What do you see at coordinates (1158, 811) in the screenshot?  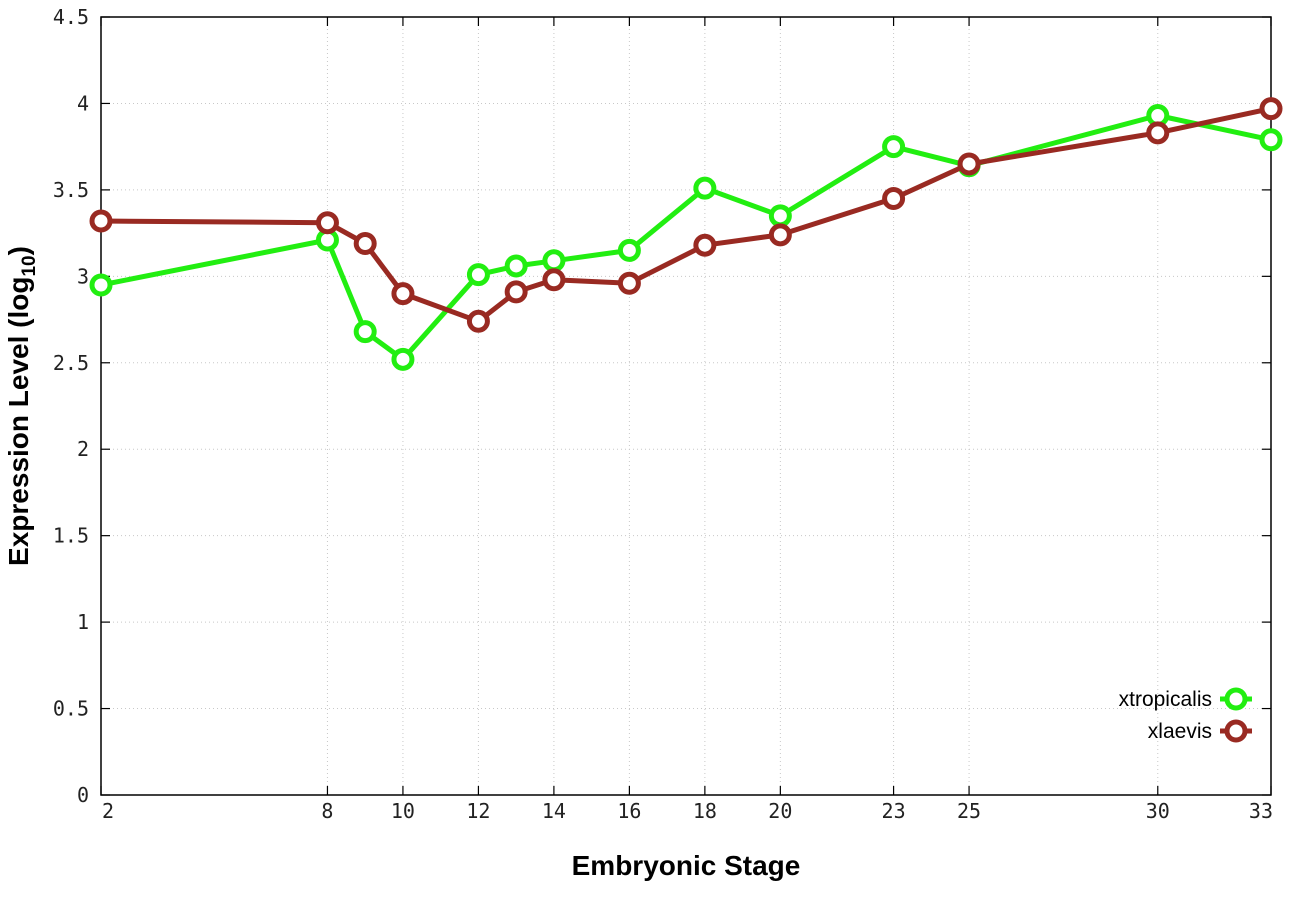 I see `x-tick-label: 30` at bounding box center [1158, 811].